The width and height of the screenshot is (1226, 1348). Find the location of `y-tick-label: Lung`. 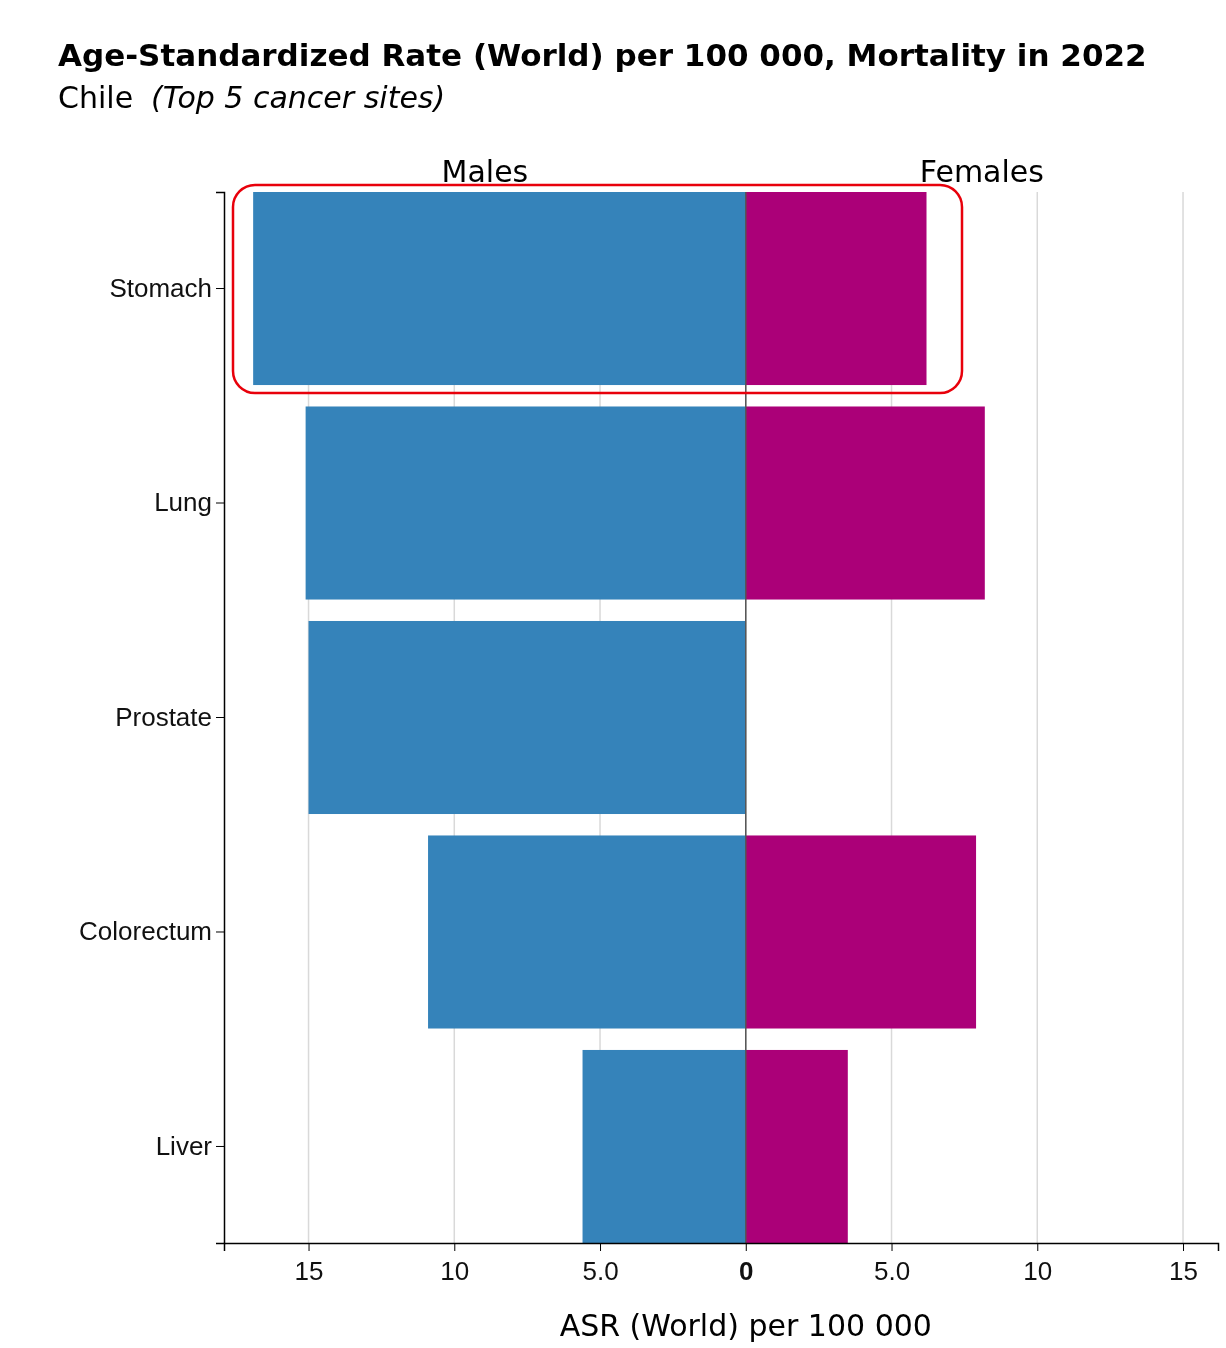

y-tick-label: Lung is located at coordinates (183, 502).